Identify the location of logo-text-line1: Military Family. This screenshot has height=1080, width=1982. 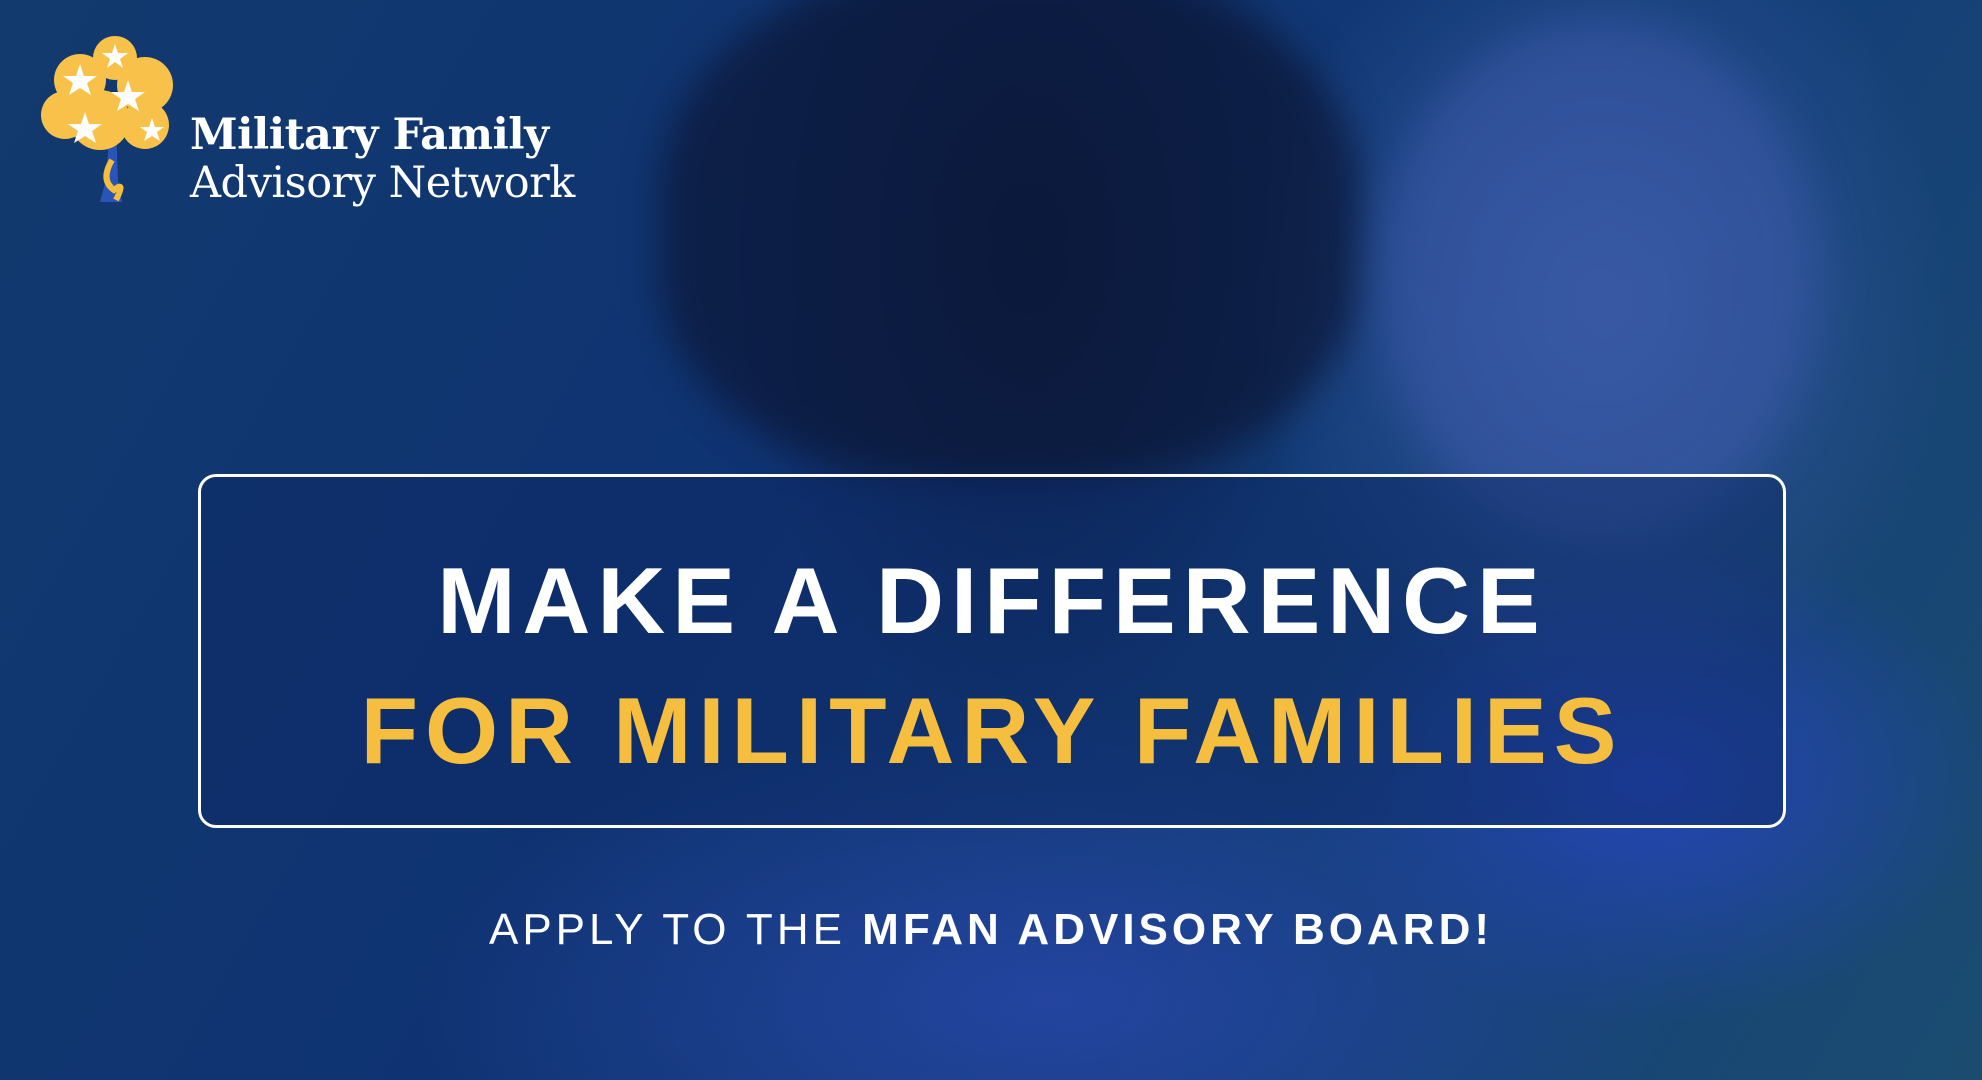
(369, 135).